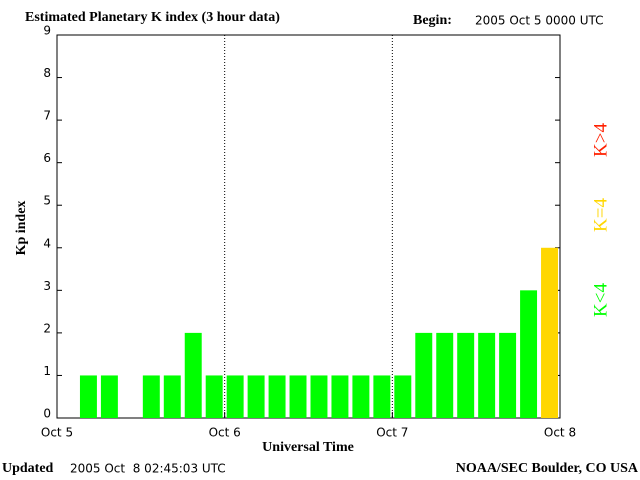  Describe the element at coordinates (28, 468) in the screenshot. I see `updated-label: Updated` at that location.